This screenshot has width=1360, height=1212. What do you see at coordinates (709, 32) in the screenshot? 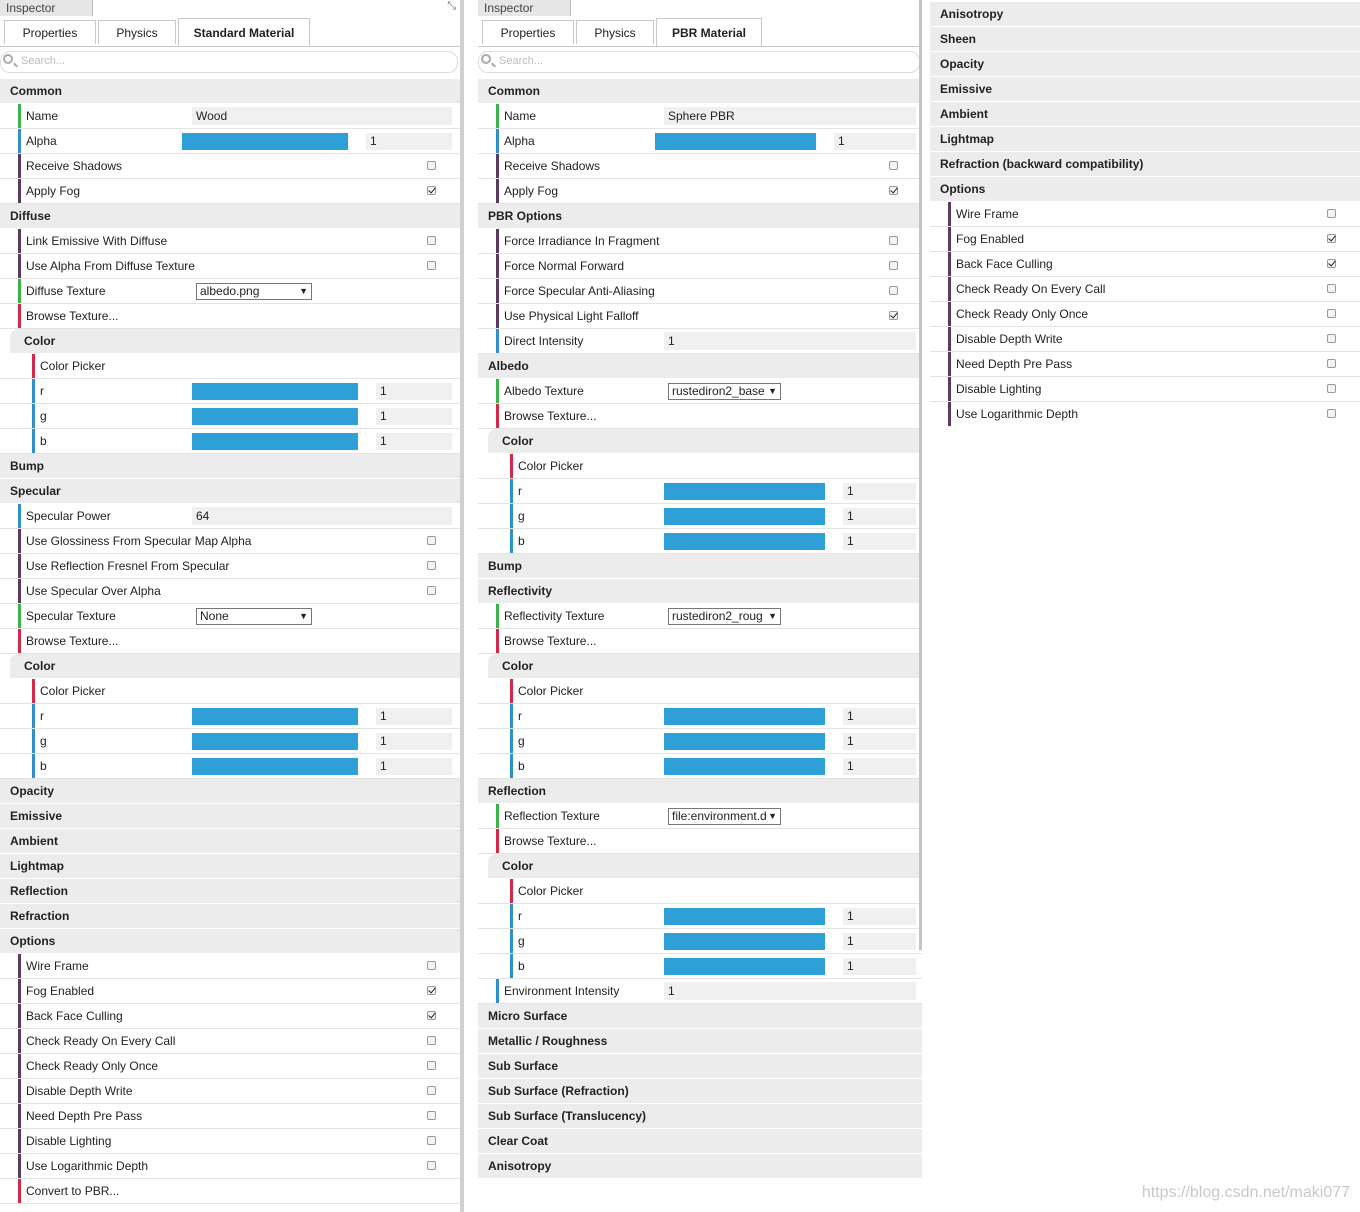
I see `tab-pbr-material: PBR Material` at bounding box center [709, 32].